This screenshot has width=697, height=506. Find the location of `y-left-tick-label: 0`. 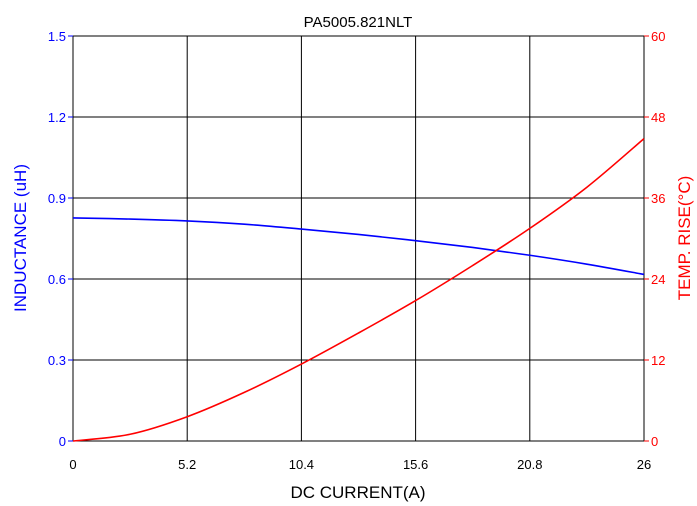

y-left-tick-label: 0 is located at coordinates (62, 441).